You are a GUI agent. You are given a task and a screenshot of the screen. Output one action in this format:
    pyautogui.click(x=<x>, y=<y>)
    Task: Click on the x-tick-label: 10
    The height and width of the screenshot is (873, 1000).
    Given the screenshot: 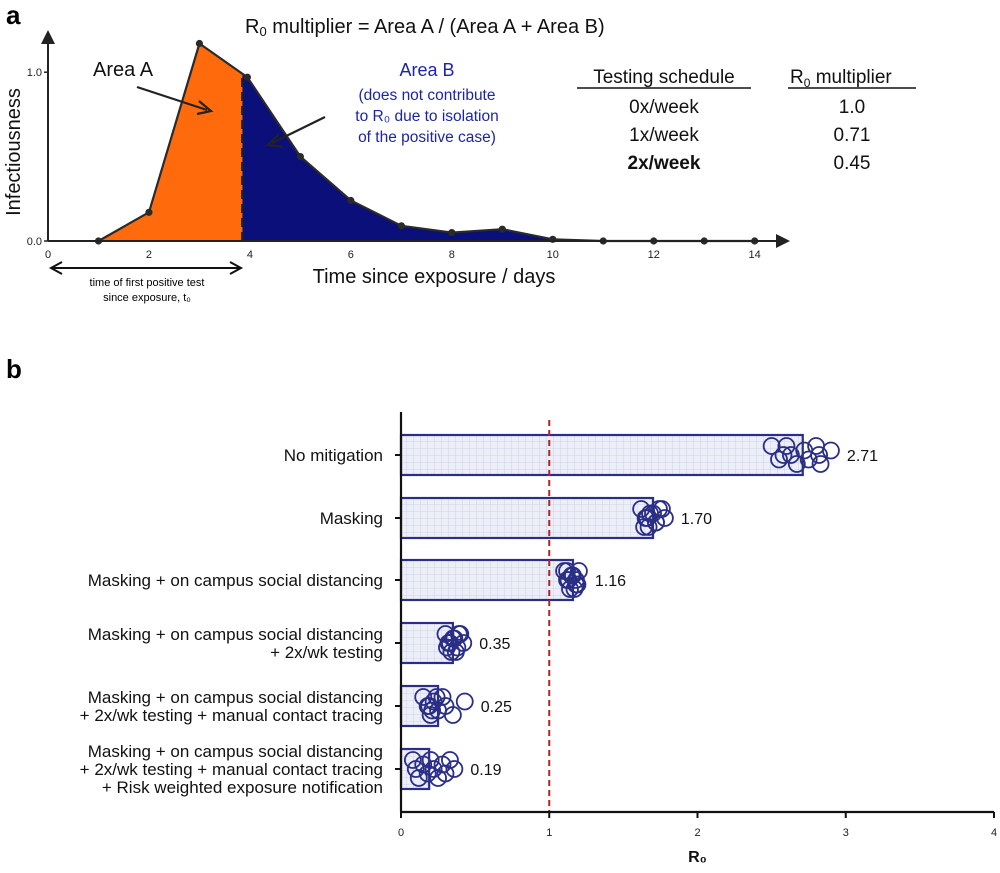 What is the action you would take?
    pyautogui.click(x=553, y=255)
    